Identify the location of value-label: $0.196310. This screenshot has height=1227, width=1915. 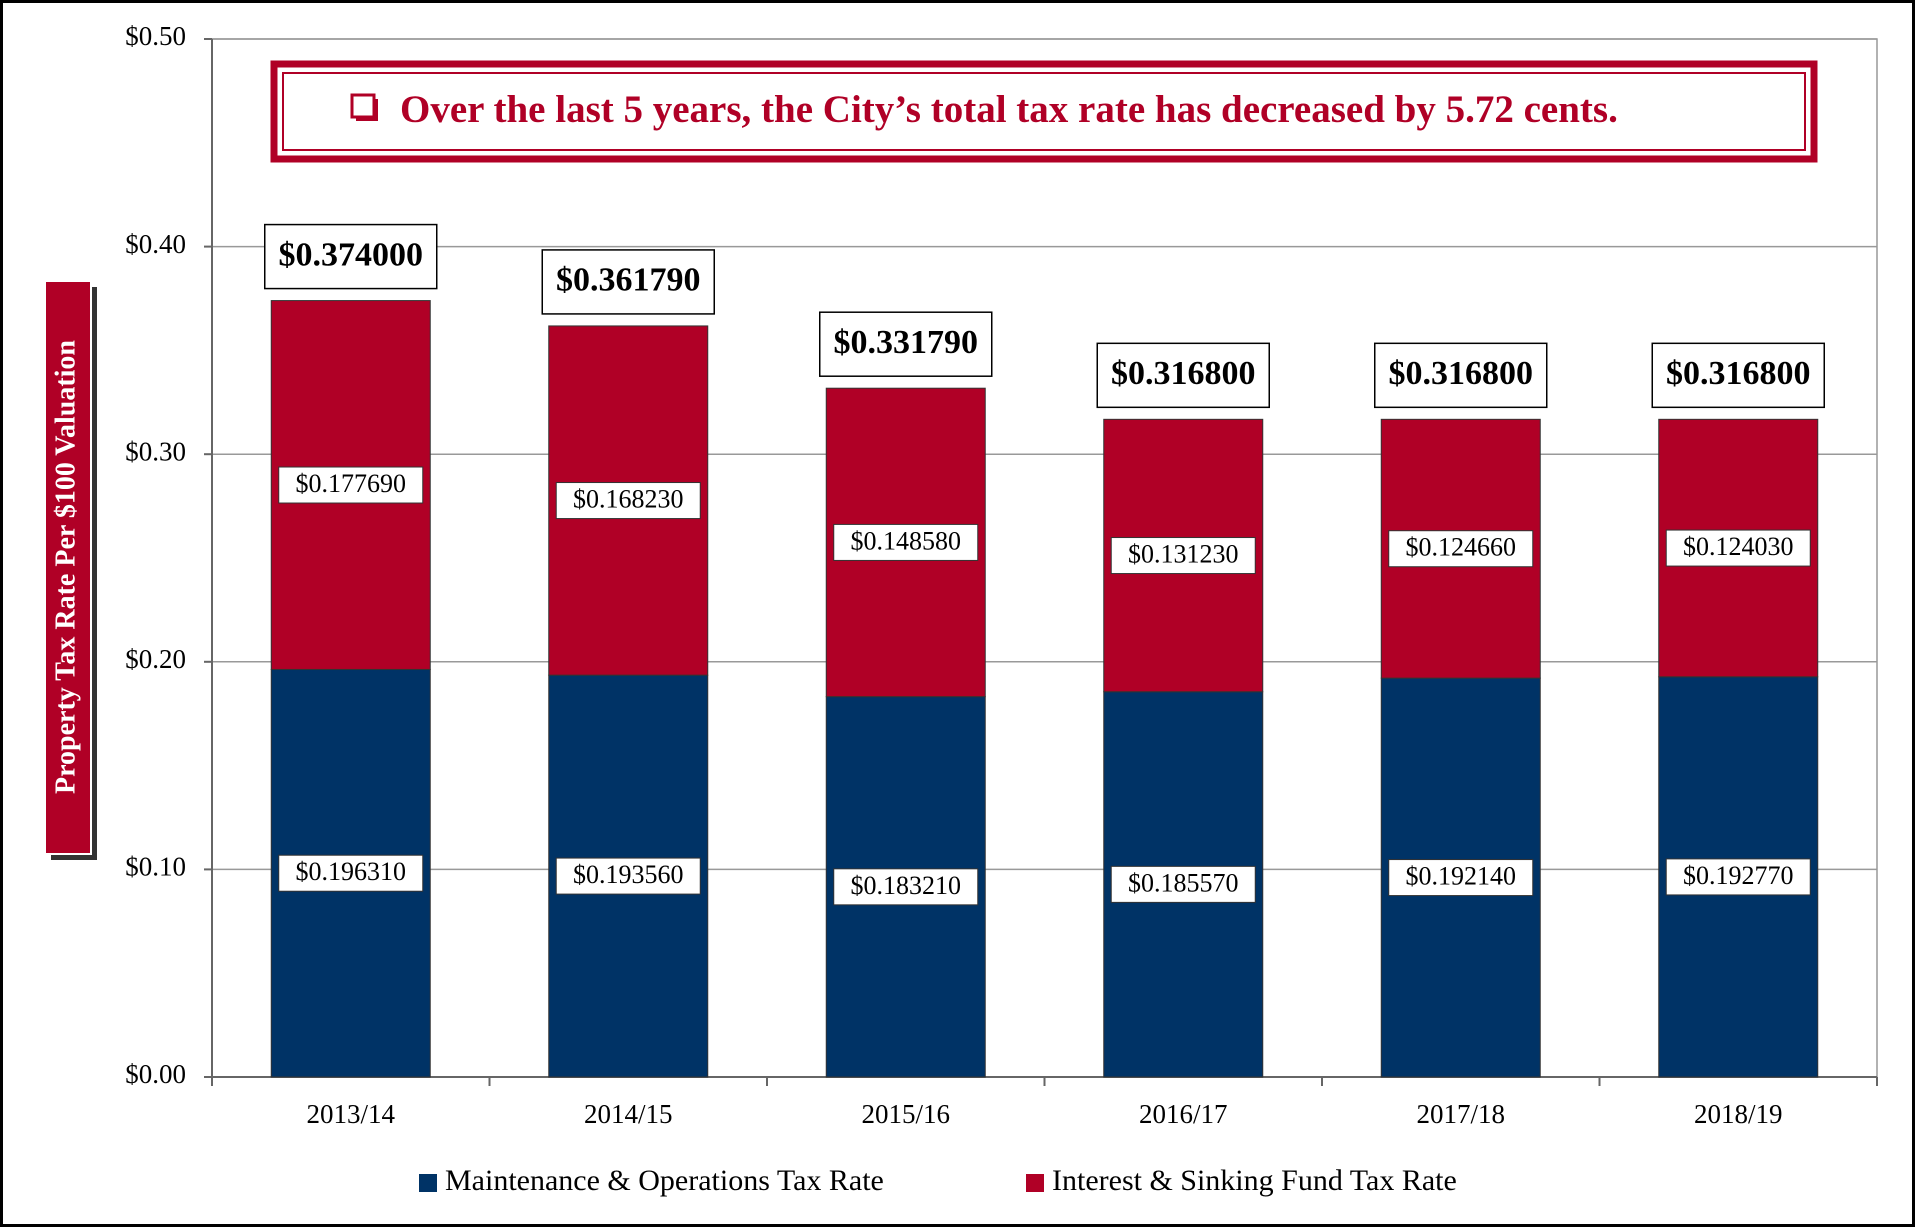
(351, 871).